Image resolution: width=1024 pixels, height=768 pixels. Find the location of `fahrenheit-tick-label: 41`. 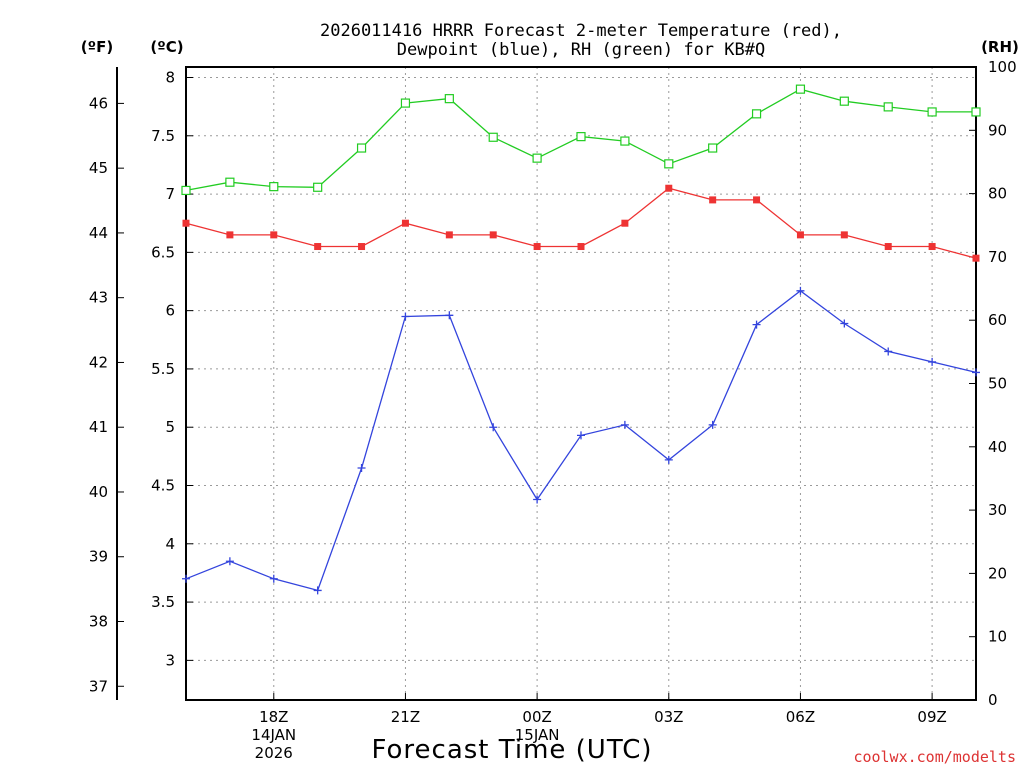

fahrenheit-tick-label: 41 is located at coordinates (98, 427).